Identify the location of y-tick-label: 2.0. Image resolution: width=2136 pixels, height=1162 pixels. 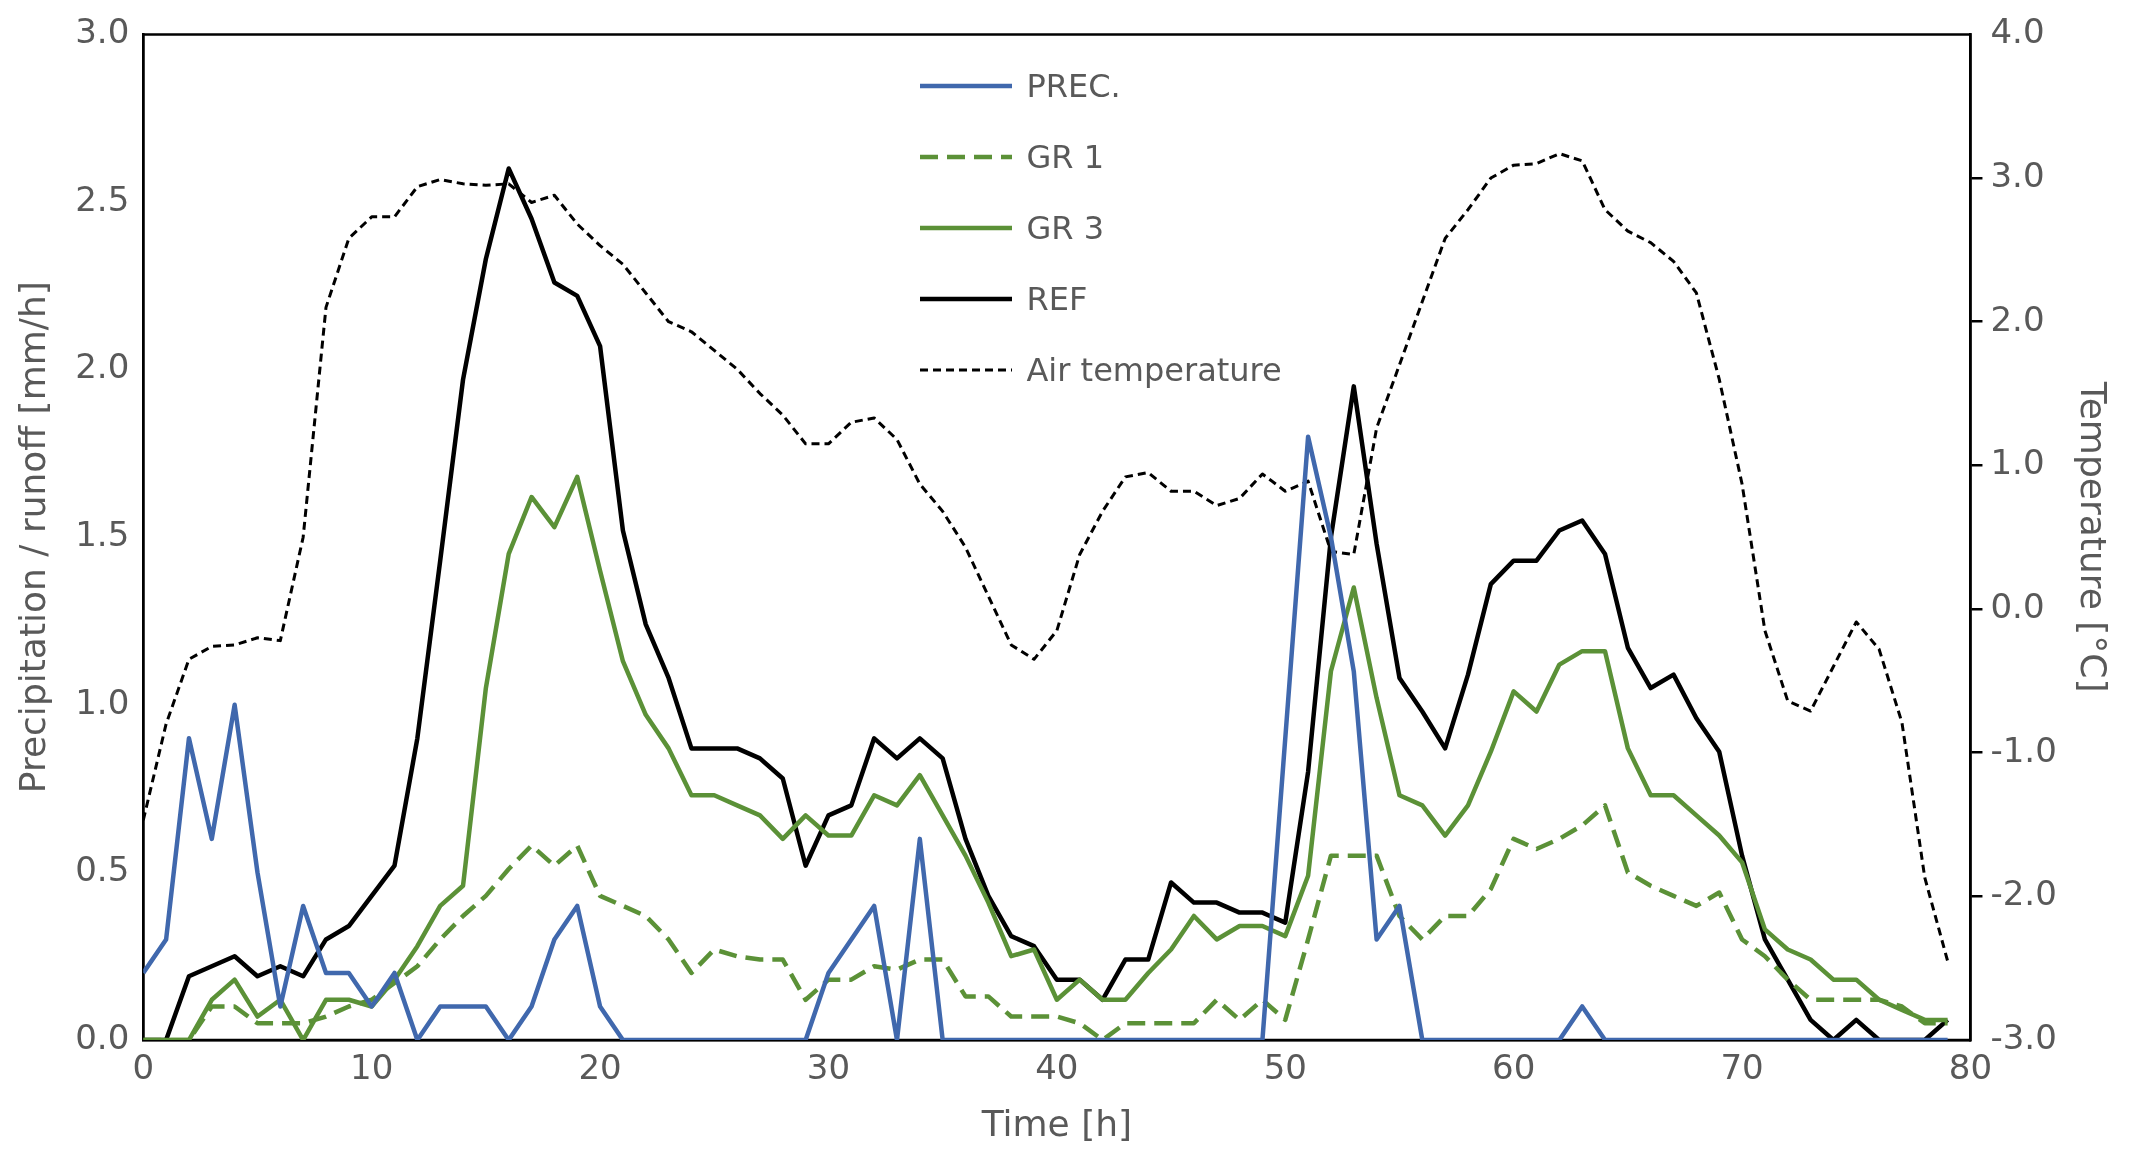
(102, 366).